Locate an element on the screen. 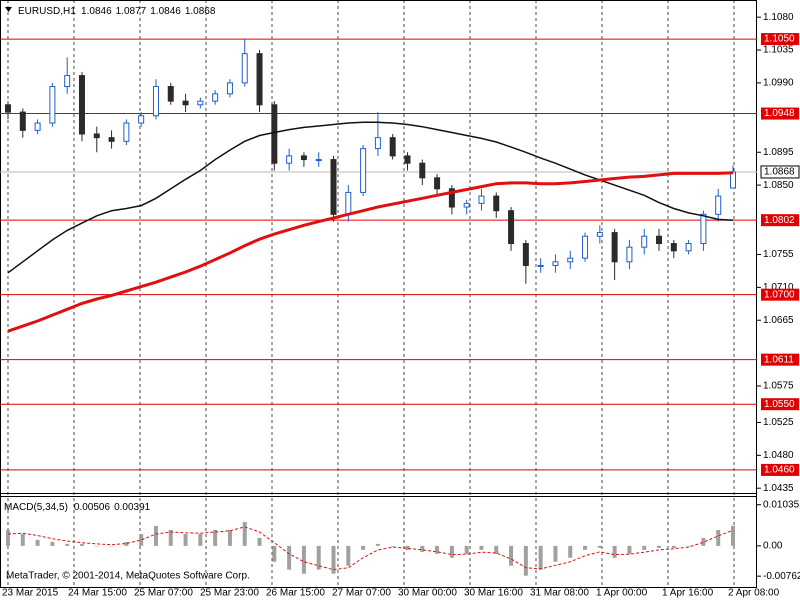 Image resolution: width=800 pixels, height=600 pixels. y-tick-label: 1.0850 is located at coordinates (778, 185).